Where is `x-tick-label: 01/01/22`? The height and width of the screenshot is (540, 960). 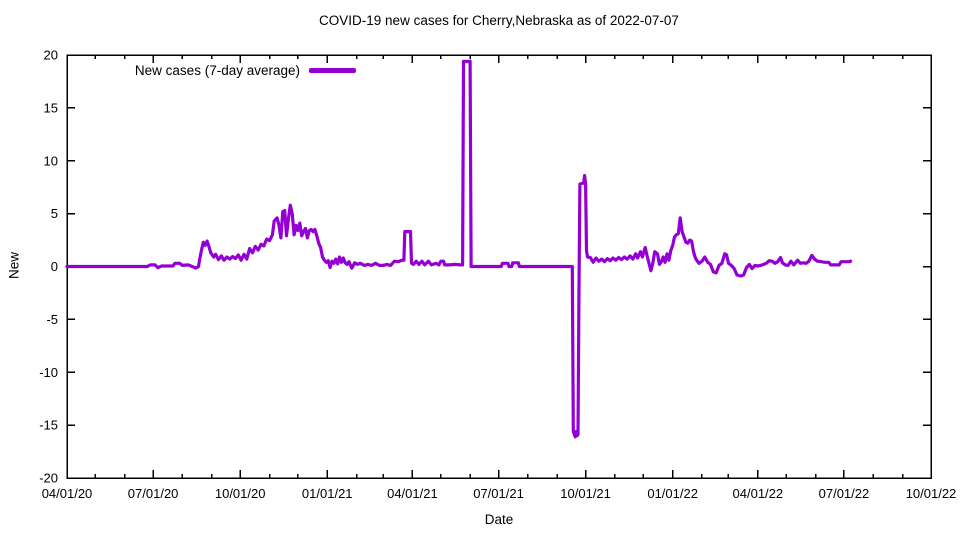 x-tick-label: 01/01/22 is located at coordinates (672, 493).